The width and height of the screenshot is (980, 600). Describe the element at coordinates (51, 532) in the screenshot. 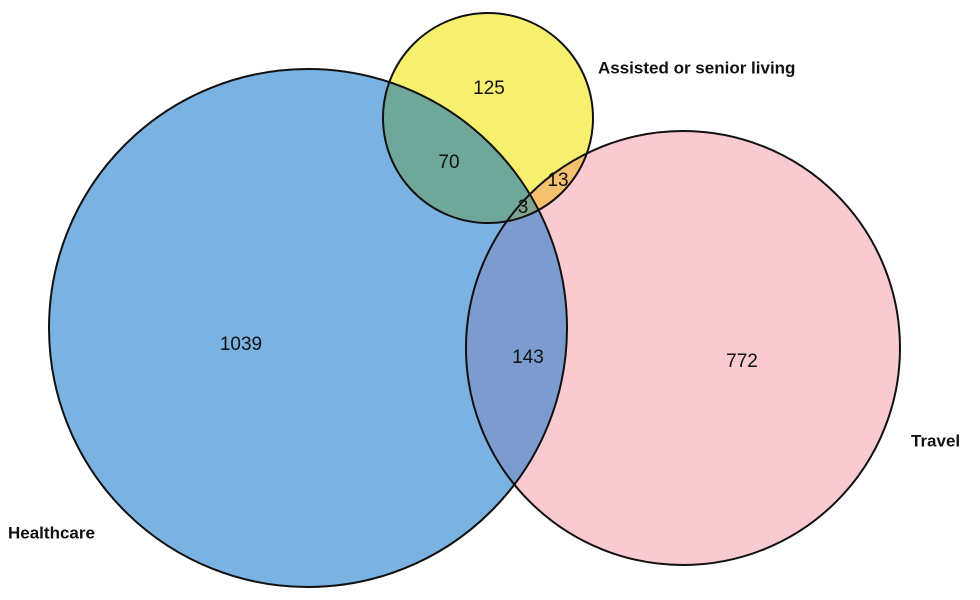

I see `label-healthcare: Healthcare` at that location.